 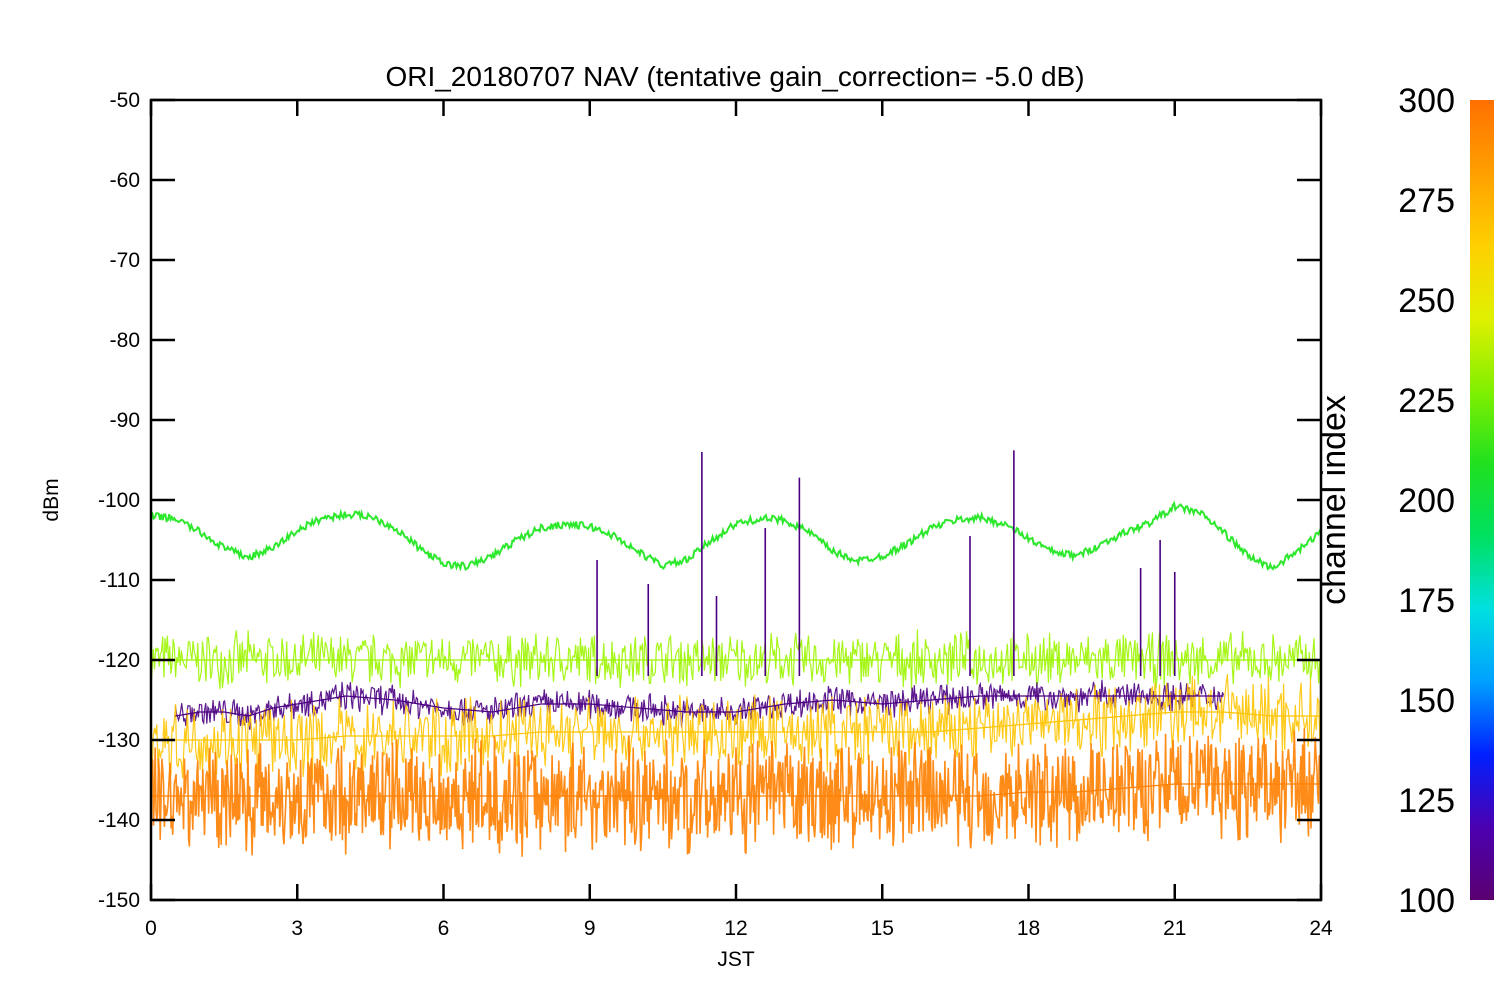 I want to click on spike-layer, so click(x=886, y=563).